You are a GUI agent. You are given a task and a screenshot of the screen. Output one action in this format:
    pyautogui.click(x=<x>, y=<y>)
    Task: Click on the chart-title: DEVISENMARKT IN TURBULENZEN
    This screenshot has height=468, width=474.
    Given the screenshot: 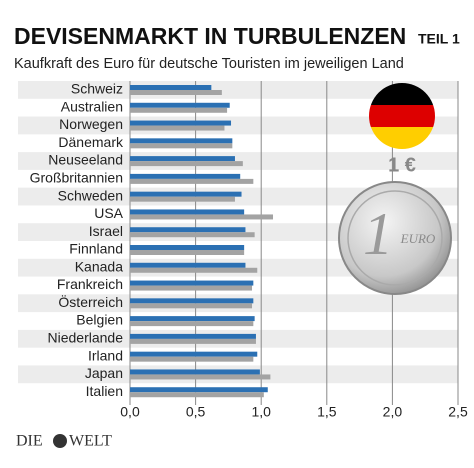 What is the action you would take?
    pyautogui.click(x=210, y=36)
    